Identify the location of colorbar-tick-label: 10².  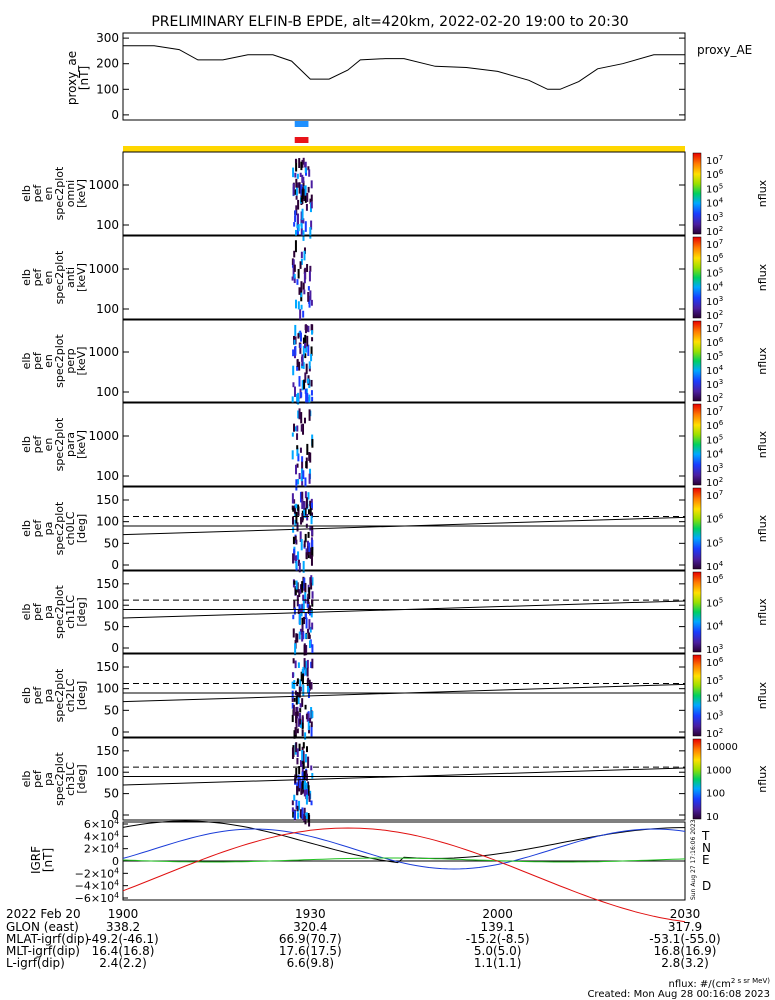
(714, 733).